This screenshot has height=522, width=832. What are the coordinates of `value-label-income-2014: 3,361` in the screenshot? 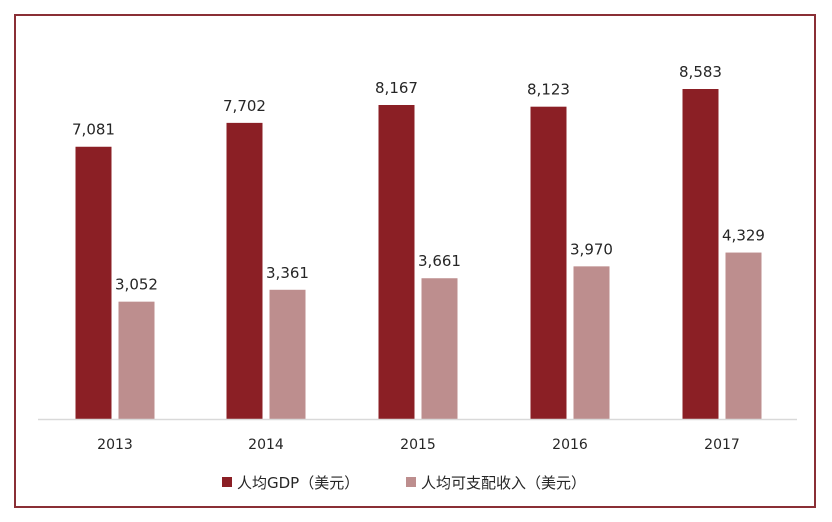 It's located at (287, 273).